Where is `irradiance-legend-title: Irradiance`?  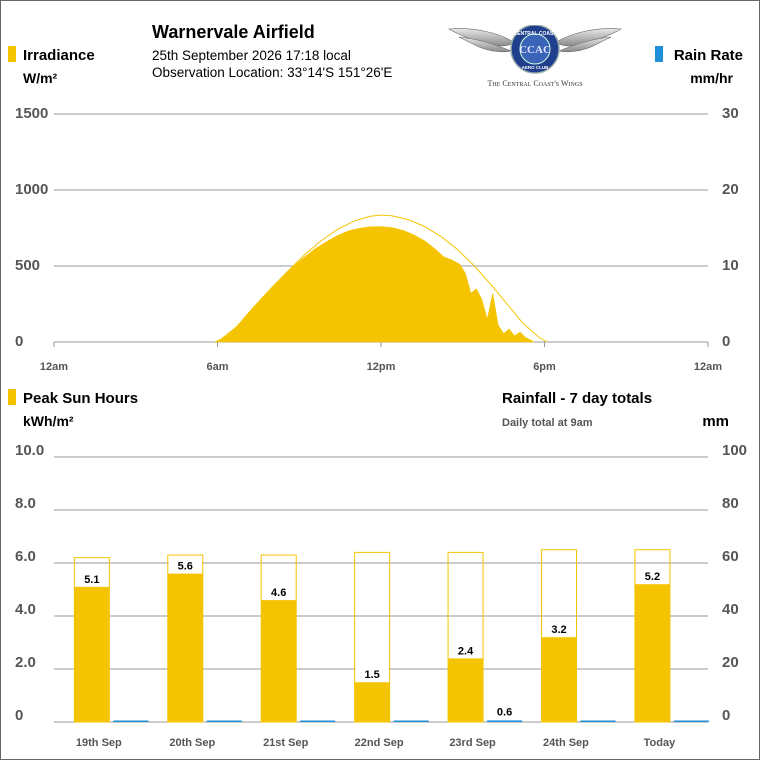
irradiance-legend-title: Irradiance is located at coordinates (59, 55).